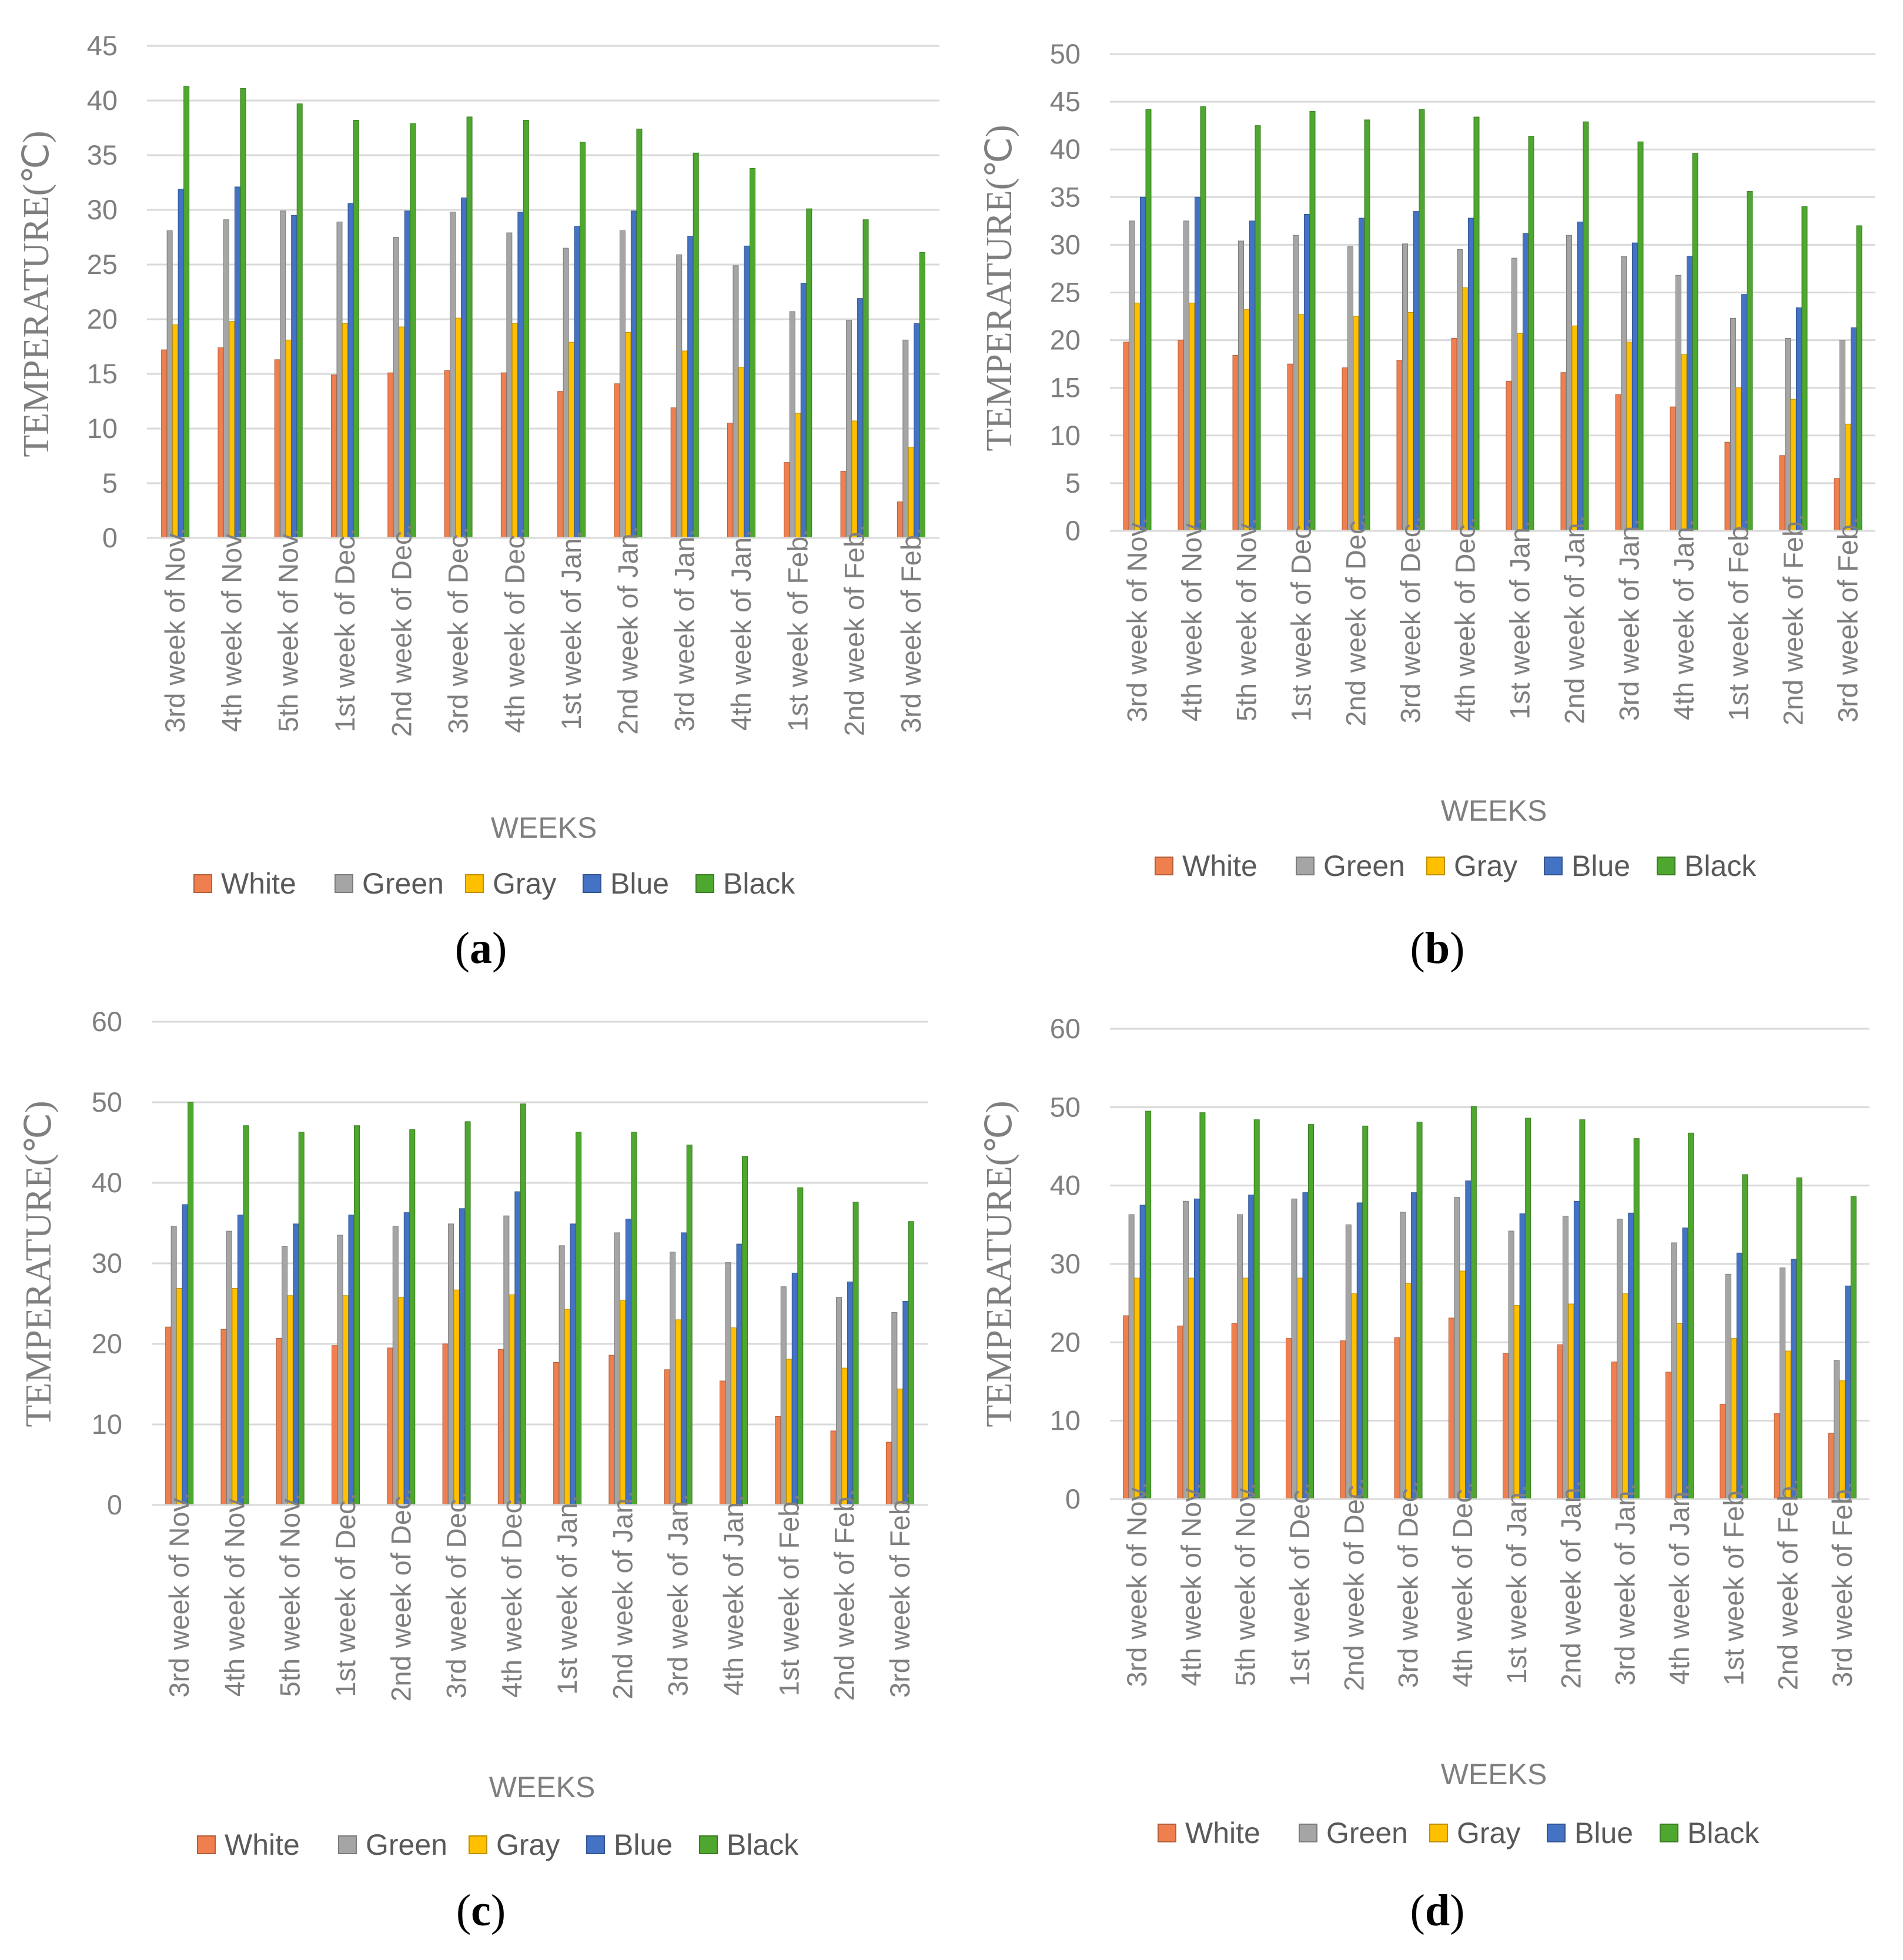 This screenshot has height=1960, width=1903. I want to click on x-tick-label: 3rd week of Nov., so click(174, 630).